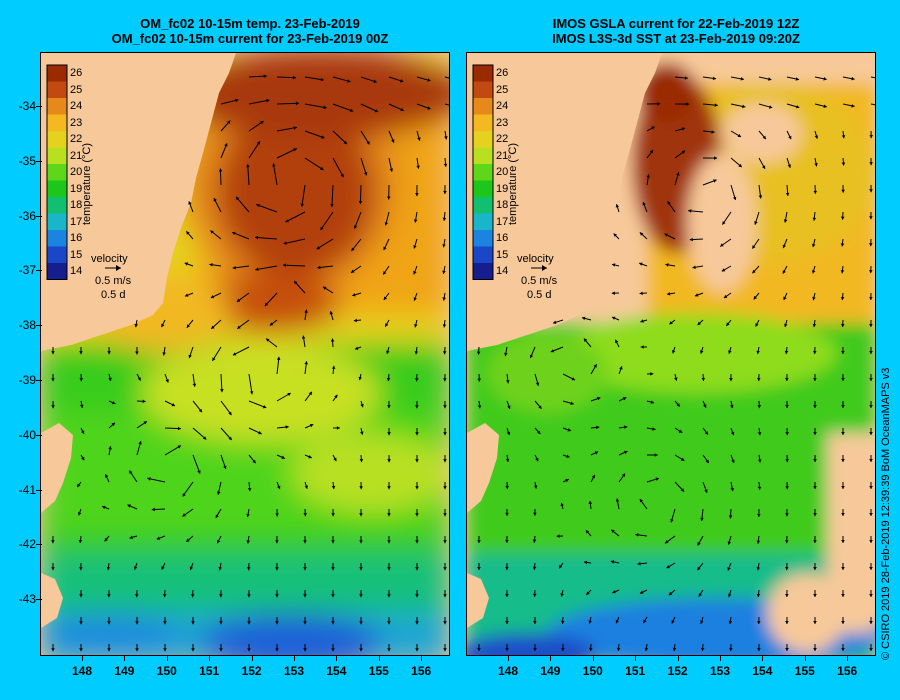 This screenshot has width=900, height=700. Describe the element at coordinates (847, 671) in the screenshot. I see `longitude-tick-label: 156` at that location.